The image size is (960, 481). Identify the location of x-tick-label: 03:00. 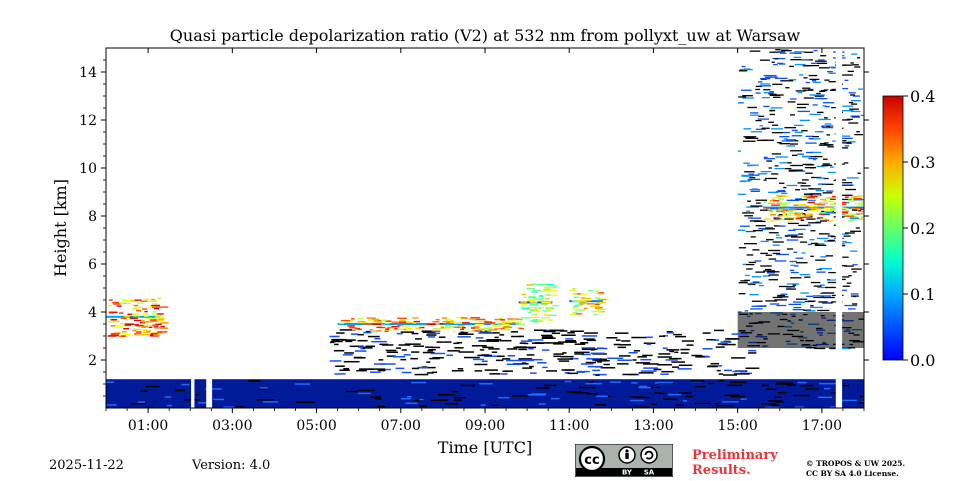
(232, 426).